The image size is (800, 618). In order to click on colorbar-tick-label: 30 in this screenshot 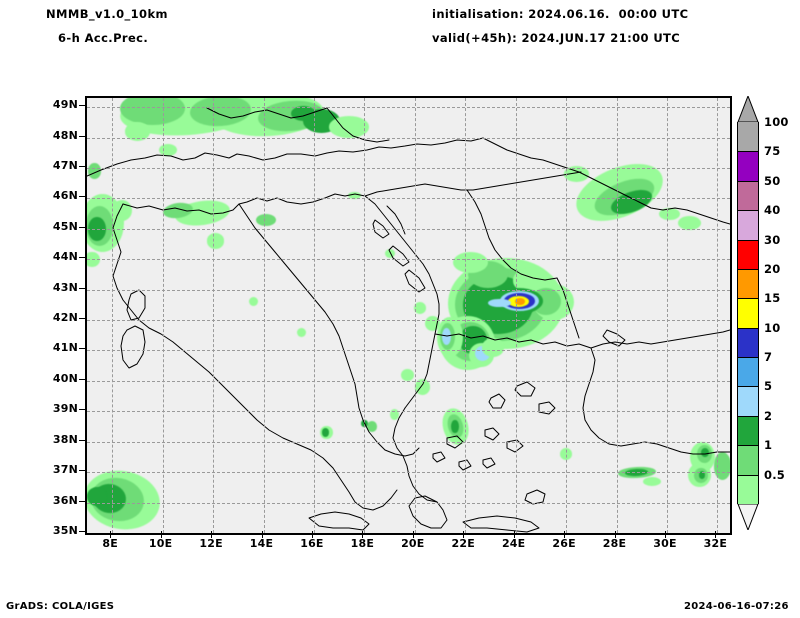, I will do `click(772, 239)`.